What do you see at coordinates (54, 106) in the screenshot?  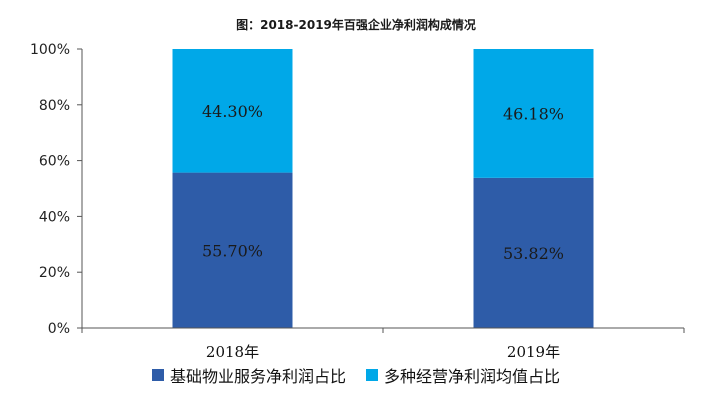 I see `y-tick-label-80%: 80%` at bounding box center [54, 106].